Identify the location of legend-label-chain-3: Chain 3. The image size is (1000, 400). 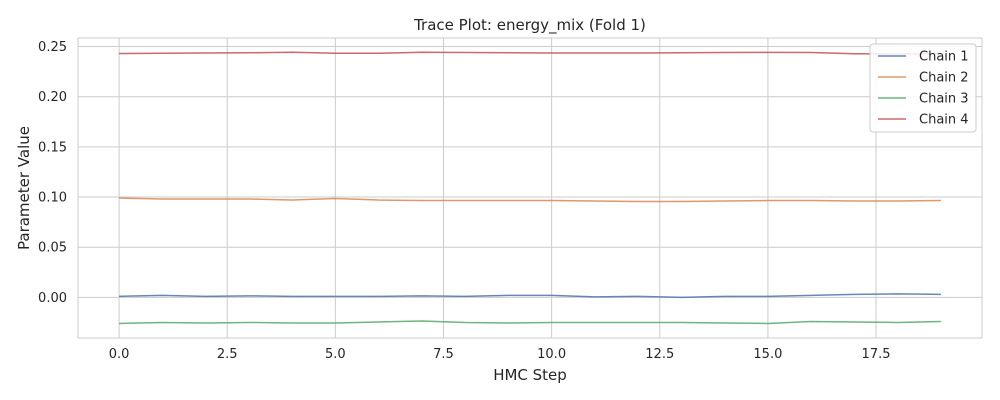
(944, 99).